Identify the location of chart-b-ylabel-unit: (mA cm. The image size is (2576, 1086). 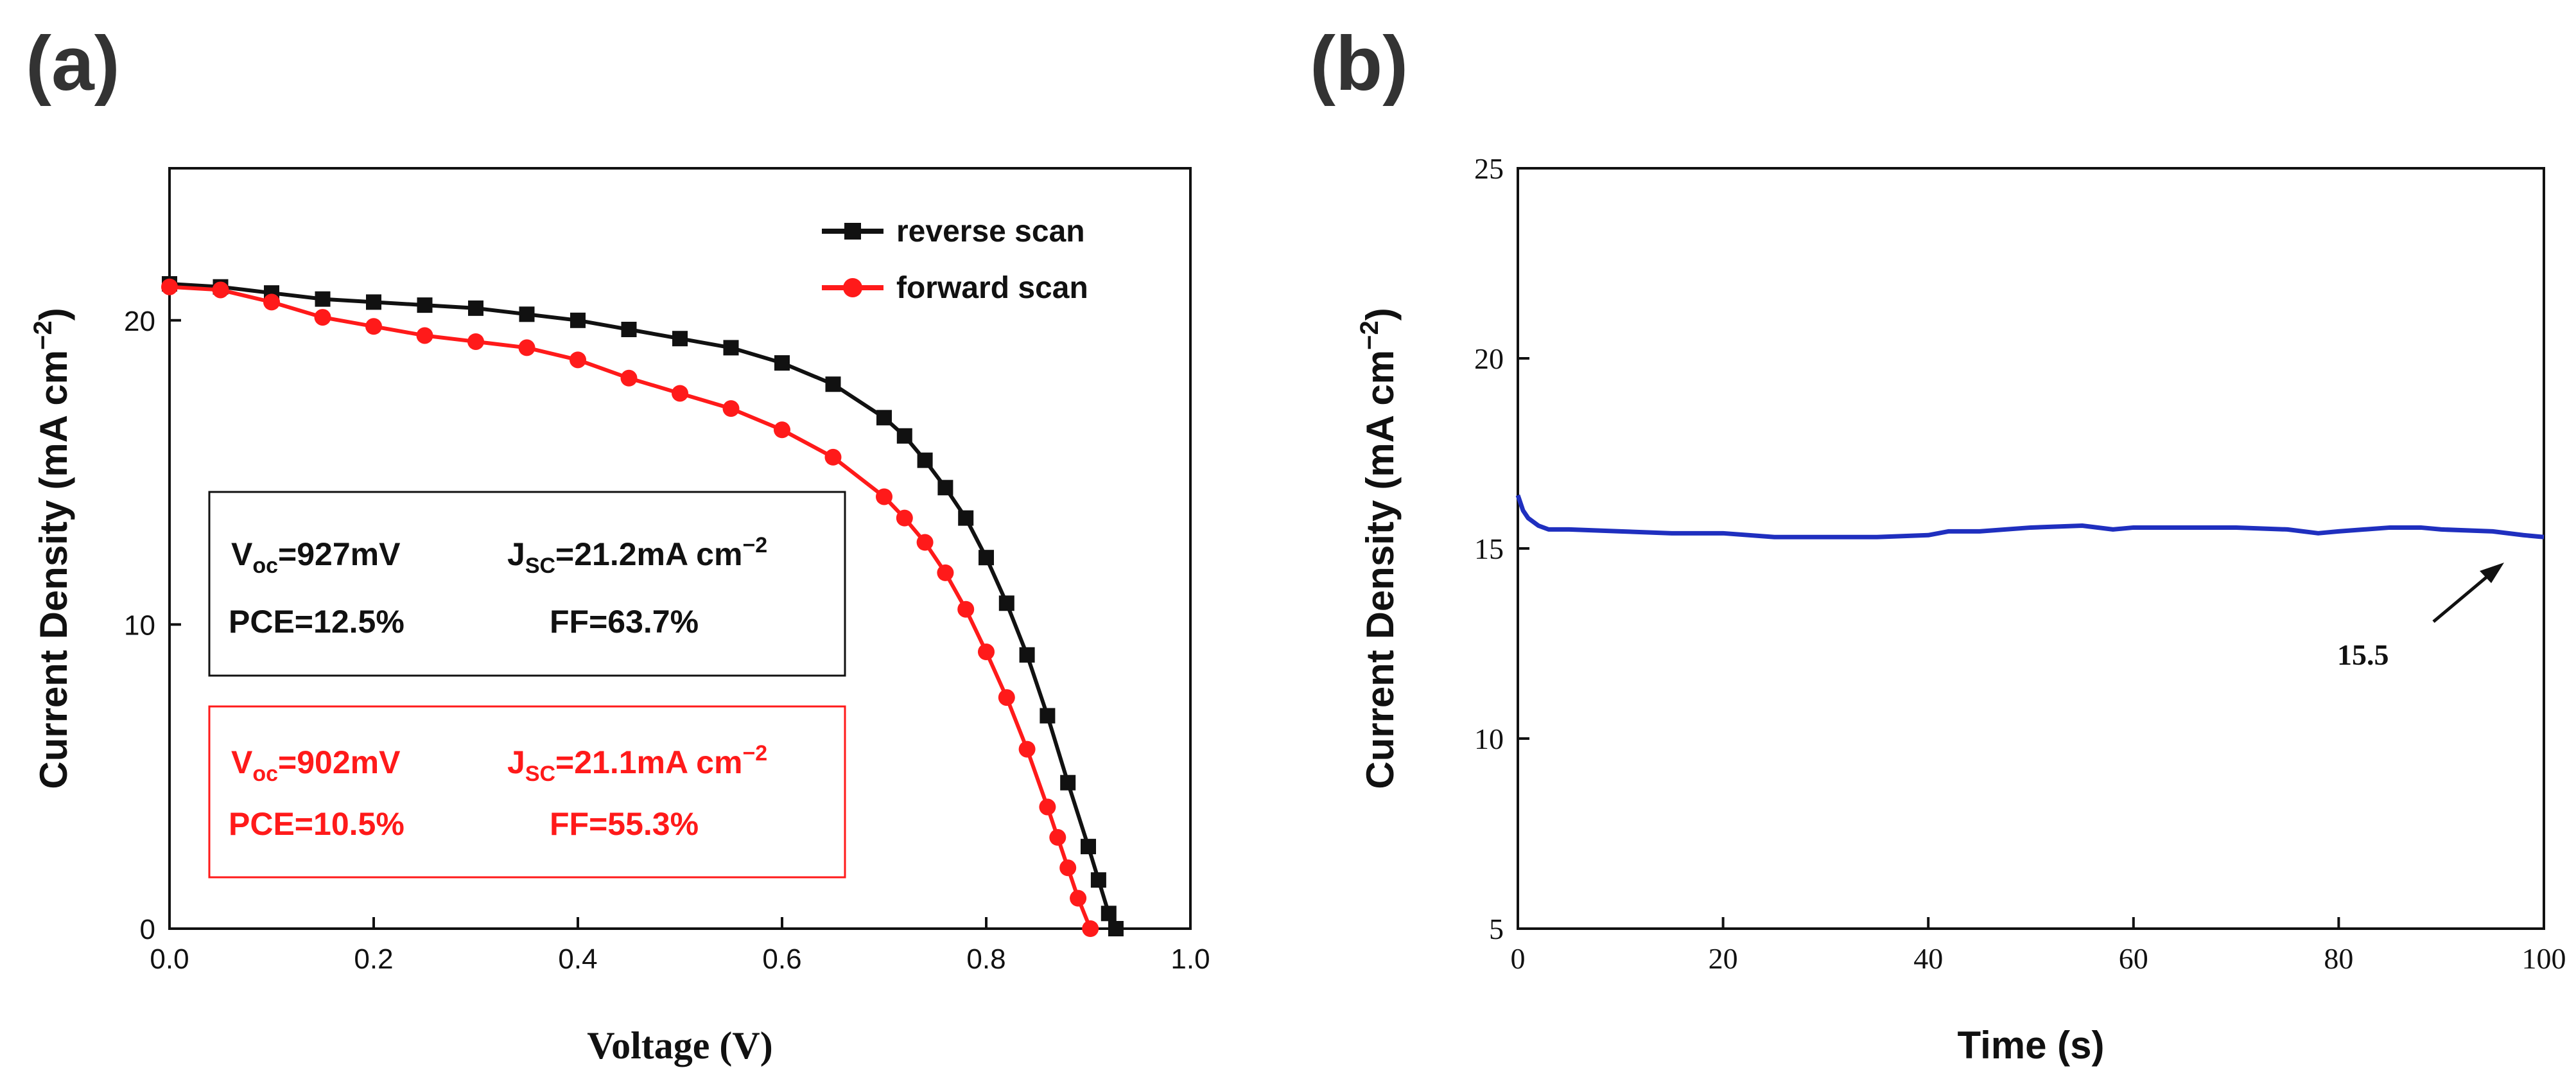
(1380, 420).